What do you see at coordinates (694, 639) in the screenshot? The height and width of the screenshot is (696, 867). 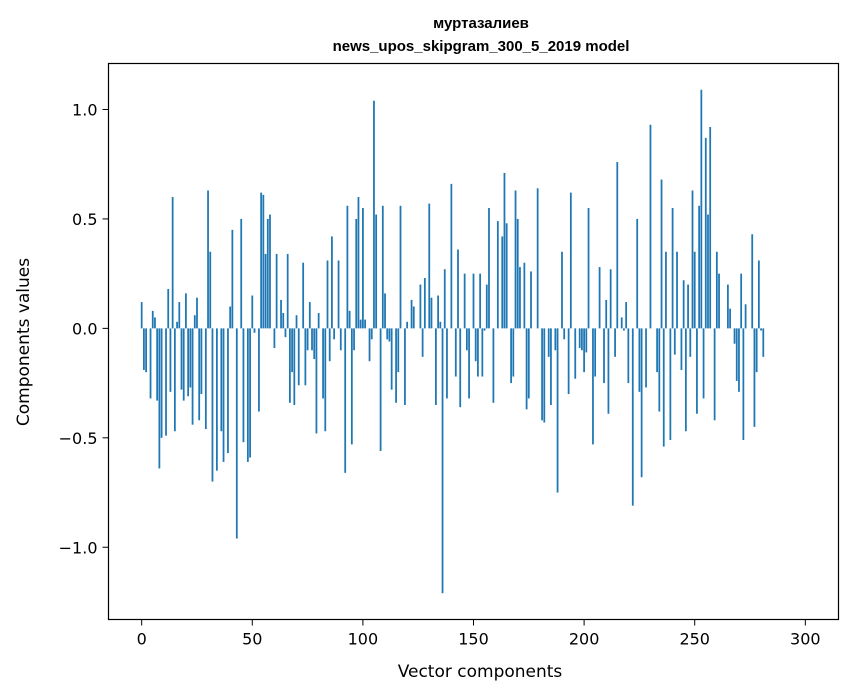 I see `x-tick-label: 250` at bounding box center [694, 639].